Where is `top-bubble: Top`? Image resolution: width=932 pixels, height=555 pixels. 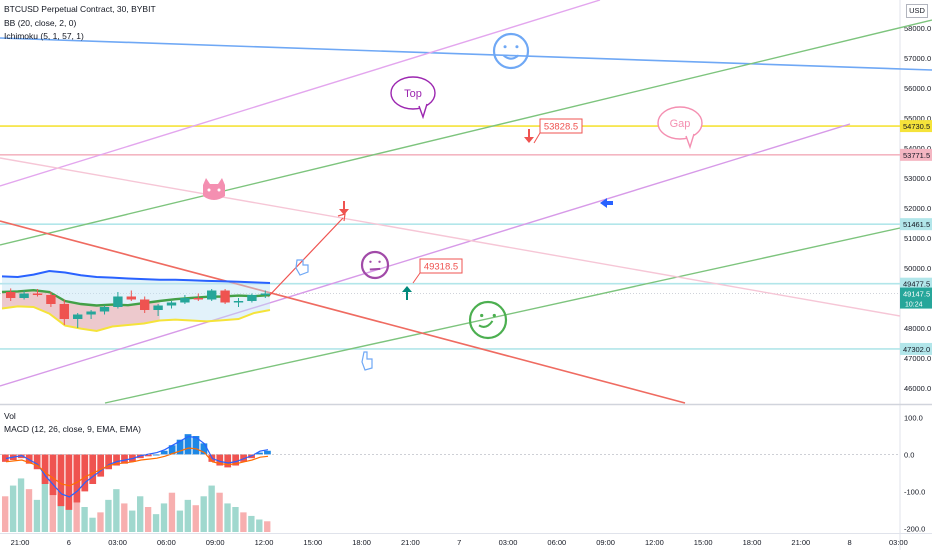
top-bubble: Top is located at coordinates (413, 98).